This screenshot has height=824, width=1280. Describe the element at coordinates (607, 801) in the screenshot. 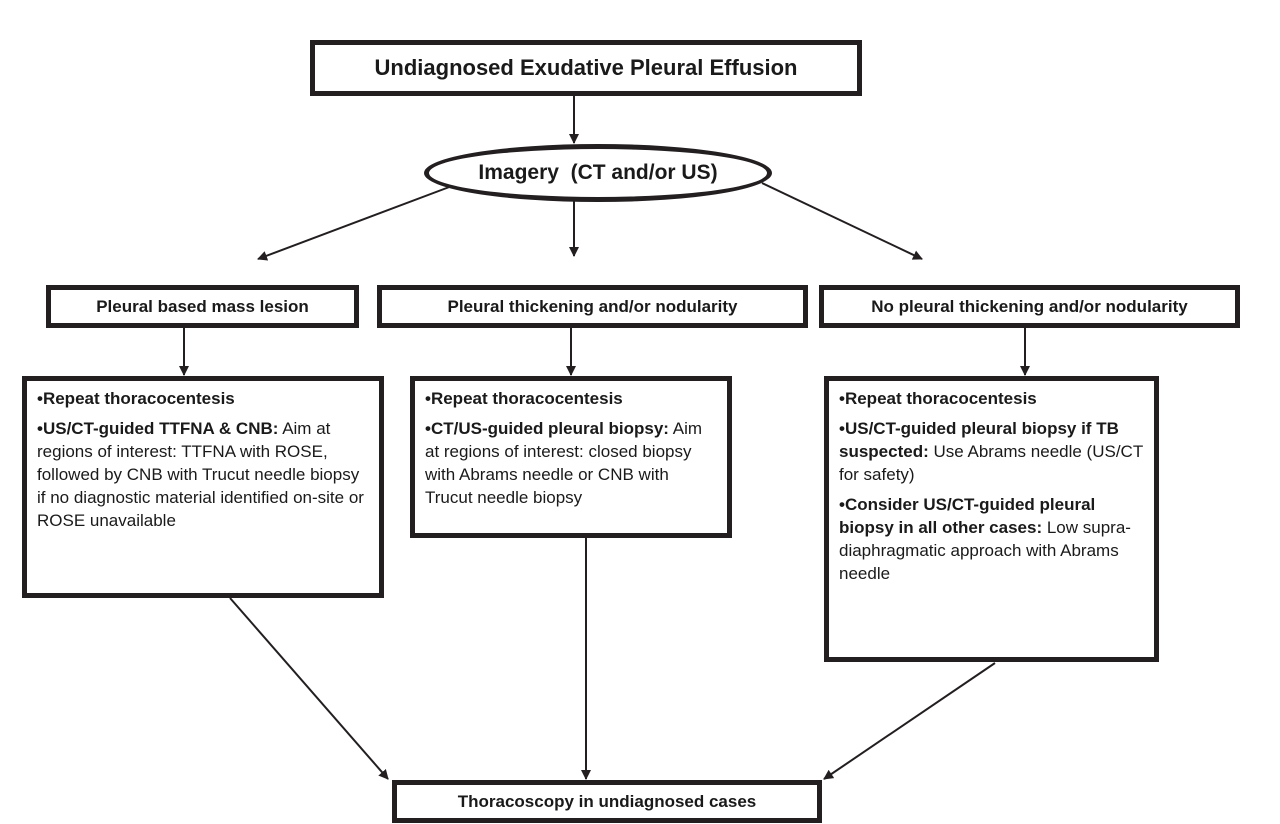

I see `bottom-box: Thoracoscopy in undiagnosed cases` at that location.